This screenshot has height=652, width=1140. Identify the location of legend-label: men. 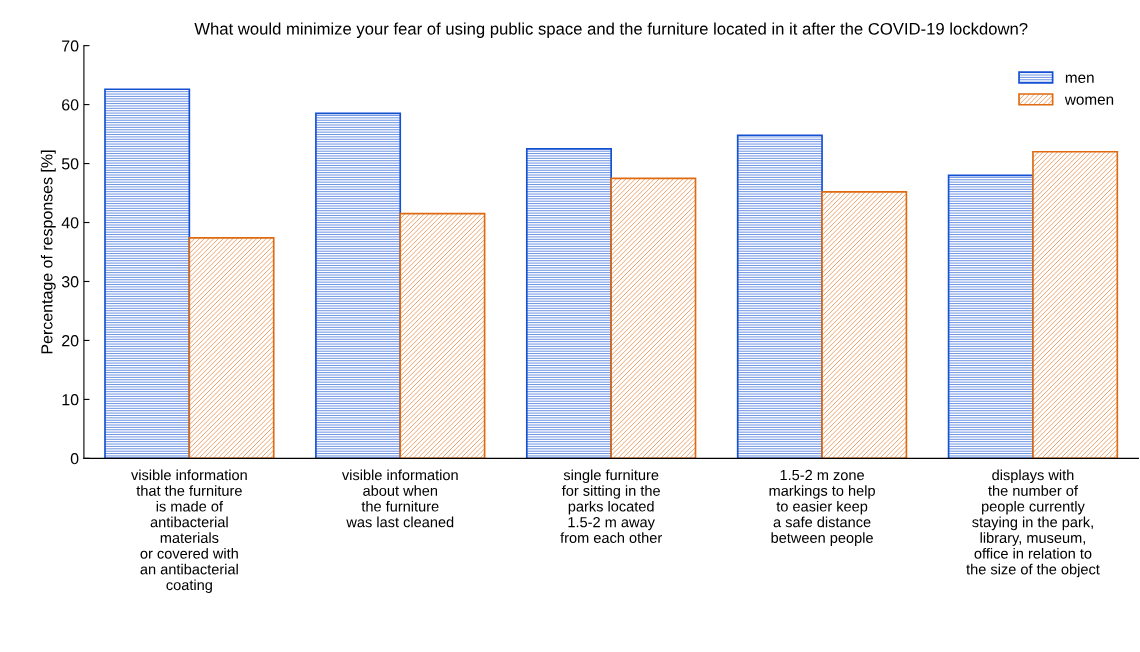
(1079, 78).